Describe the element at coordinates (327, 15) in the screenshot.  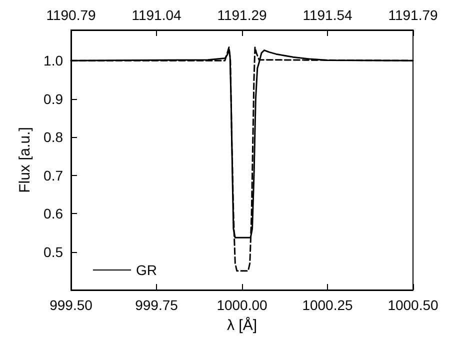
I see `x2-tick-label: 1191.54` at that location.